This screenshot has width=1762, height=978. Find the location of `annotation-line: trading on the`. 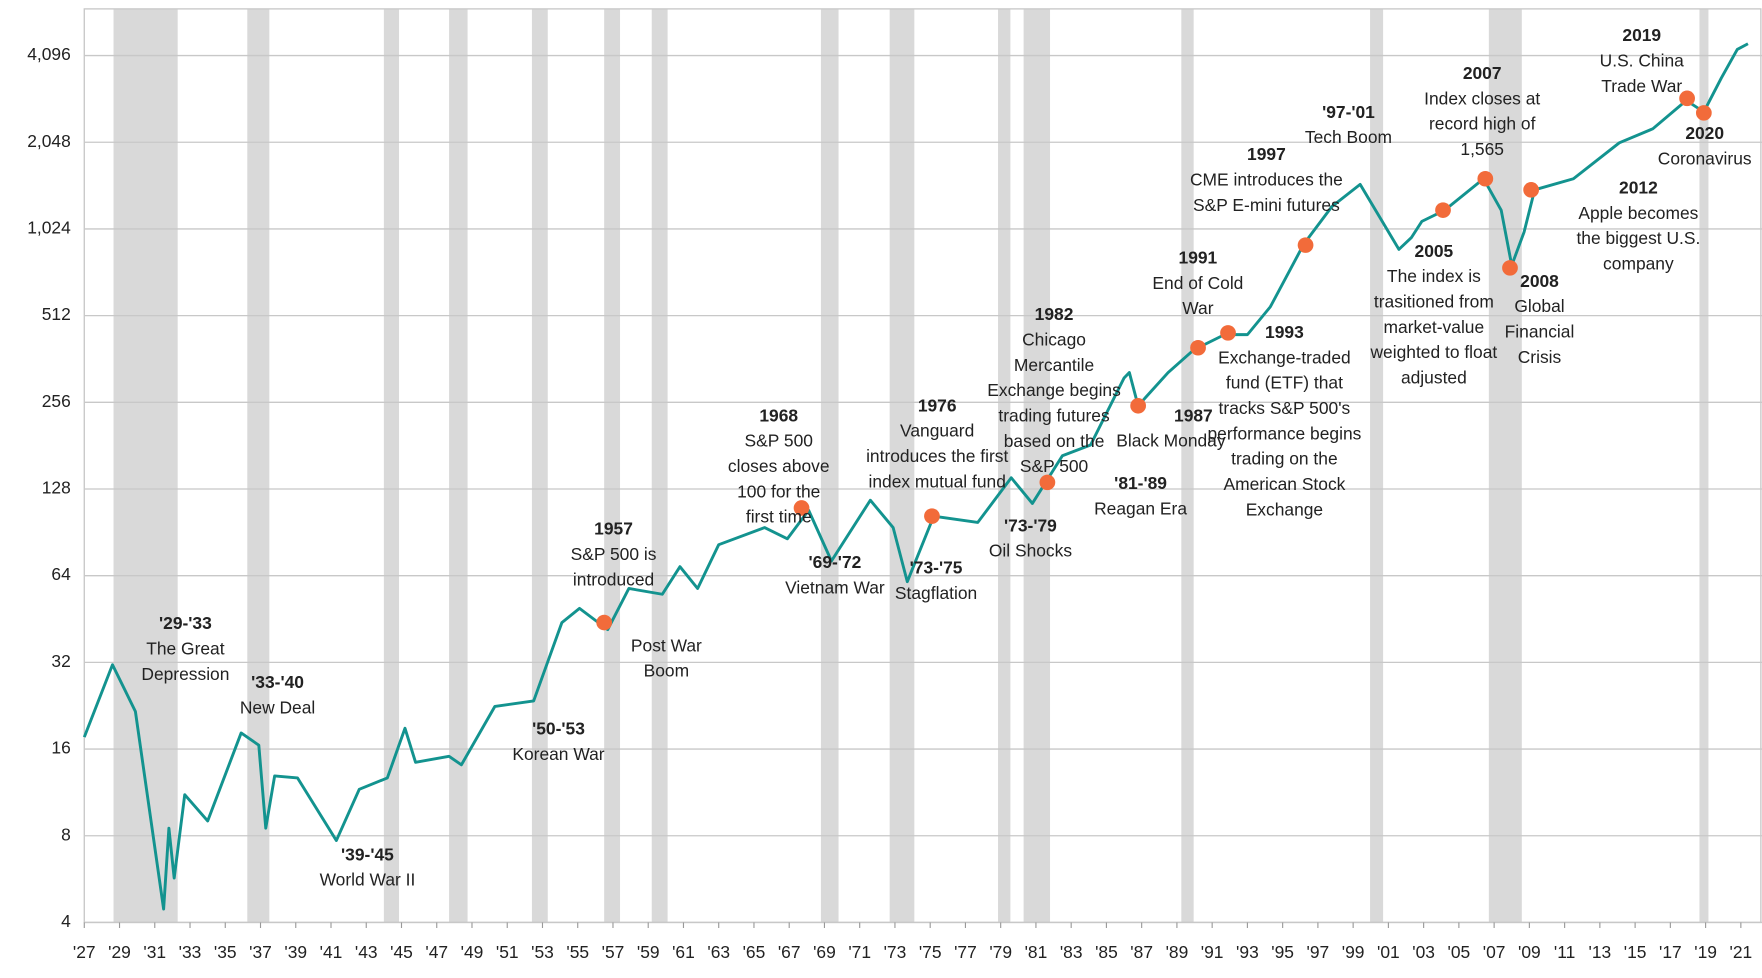

annotation-line: trading on the is located at coordinates (1284, 459).